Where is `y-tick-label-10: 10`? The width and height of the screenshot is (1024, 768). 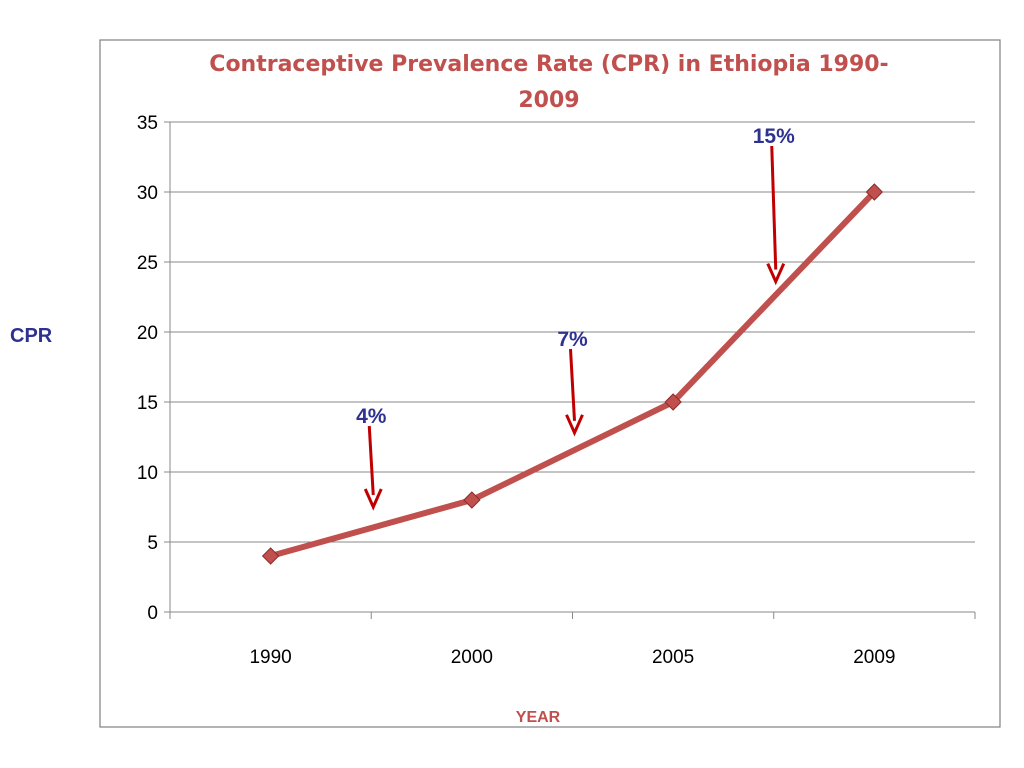 y-tick-label-10: 10 is located at coordinates (147, 473).